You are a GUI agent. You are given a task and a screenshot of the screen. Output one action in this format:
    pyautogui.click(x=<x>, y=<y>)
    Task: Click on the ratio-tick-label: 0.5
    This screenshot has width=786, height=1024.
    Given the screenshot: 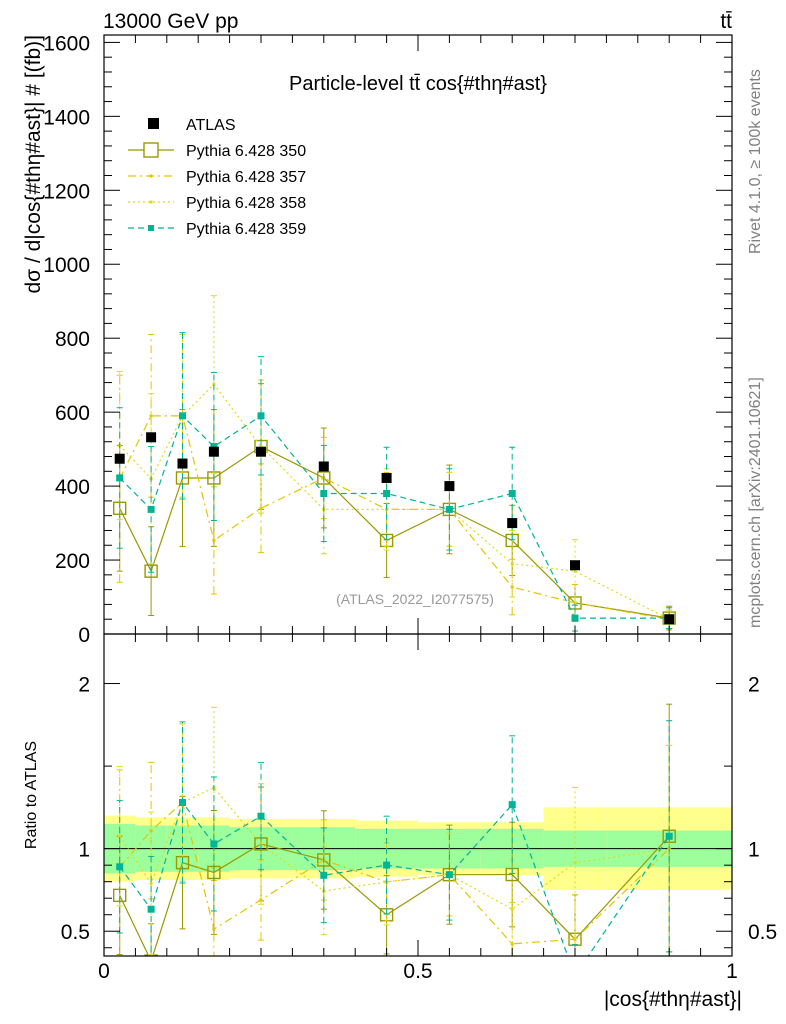 What is the action you would take?
    pyautogui.click(x=75, y=932)
    